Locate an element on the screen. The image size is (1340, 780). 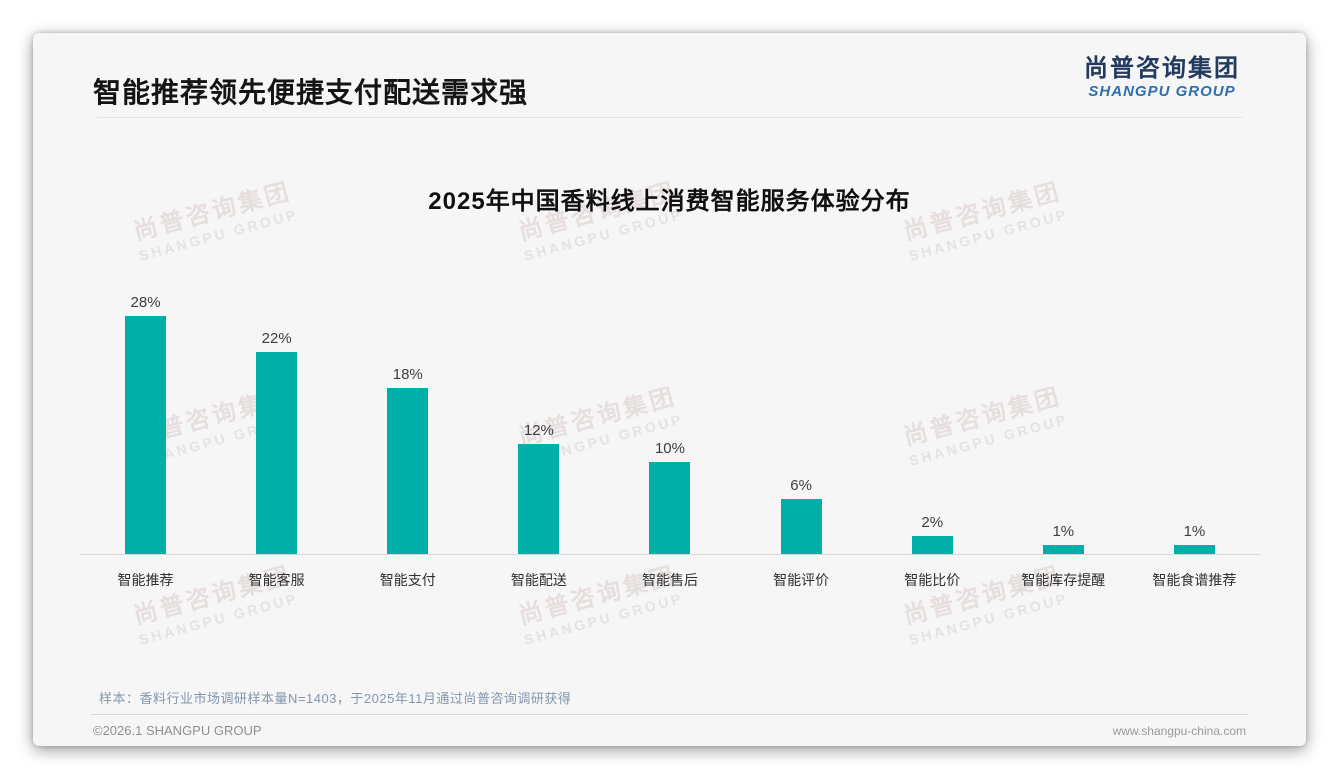
bar-column: 2% is located at coordinates (932, 424).